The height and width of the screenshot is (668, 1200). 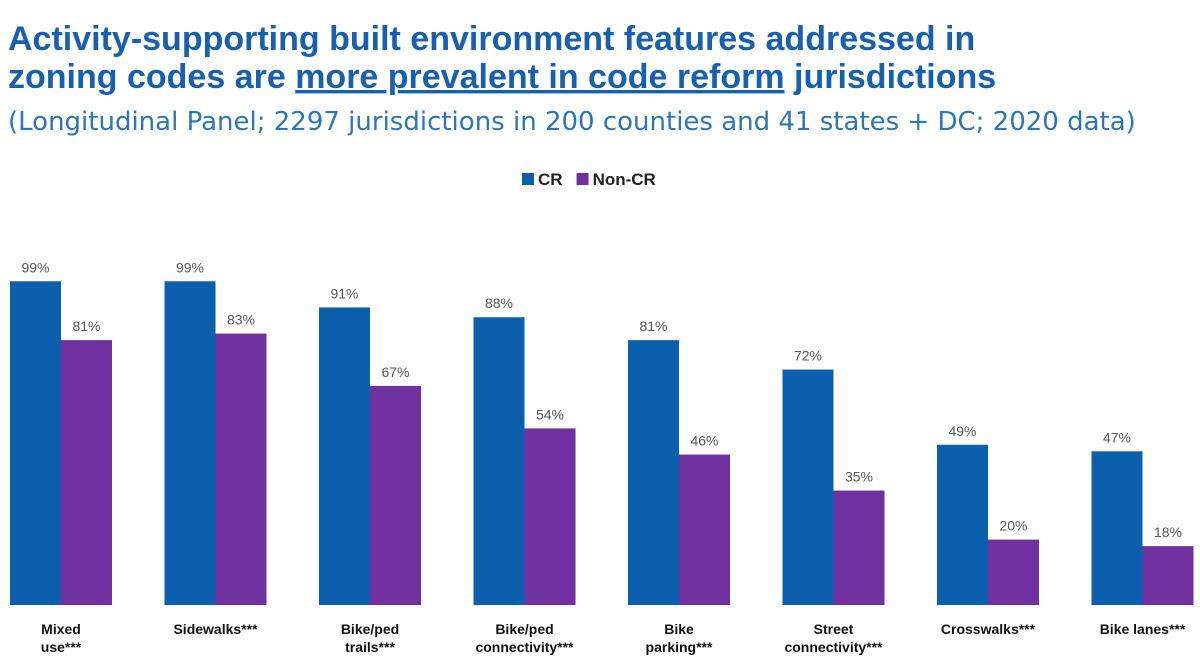 What do you see at coordinates (499, 303) in the screenshot?
I see `value-label: 88%` at bounding box center [499, 303].